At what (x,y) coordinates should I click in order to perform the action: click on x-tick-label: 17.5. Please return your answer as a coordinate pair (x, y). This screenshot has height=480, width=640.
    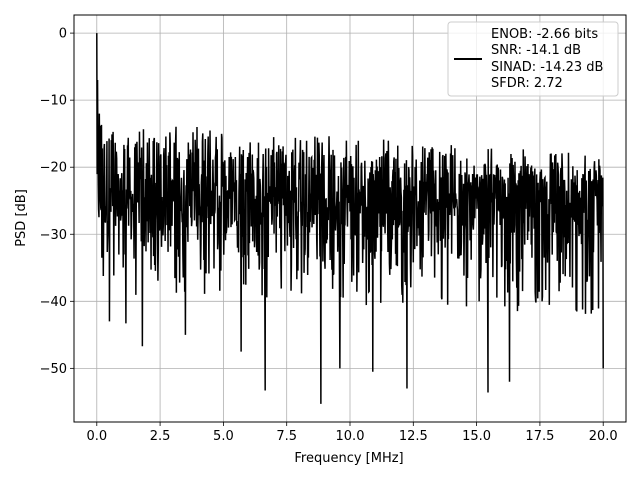
    Looking at the image, I should click on (539, 436).